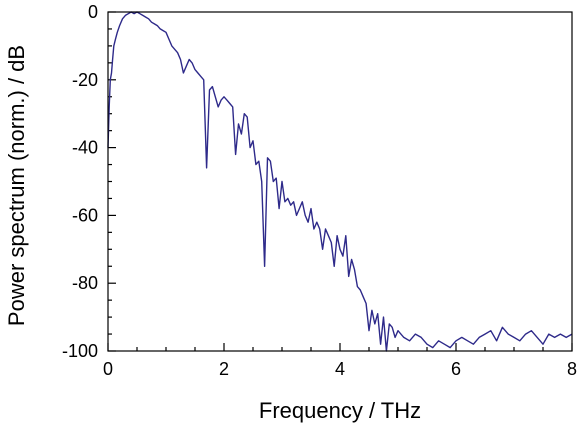 This screenshot has width=582, height=433. Describe the element at coordinates (456, 369) in the screenshot. I see `x-tick-label: 6` at that location.